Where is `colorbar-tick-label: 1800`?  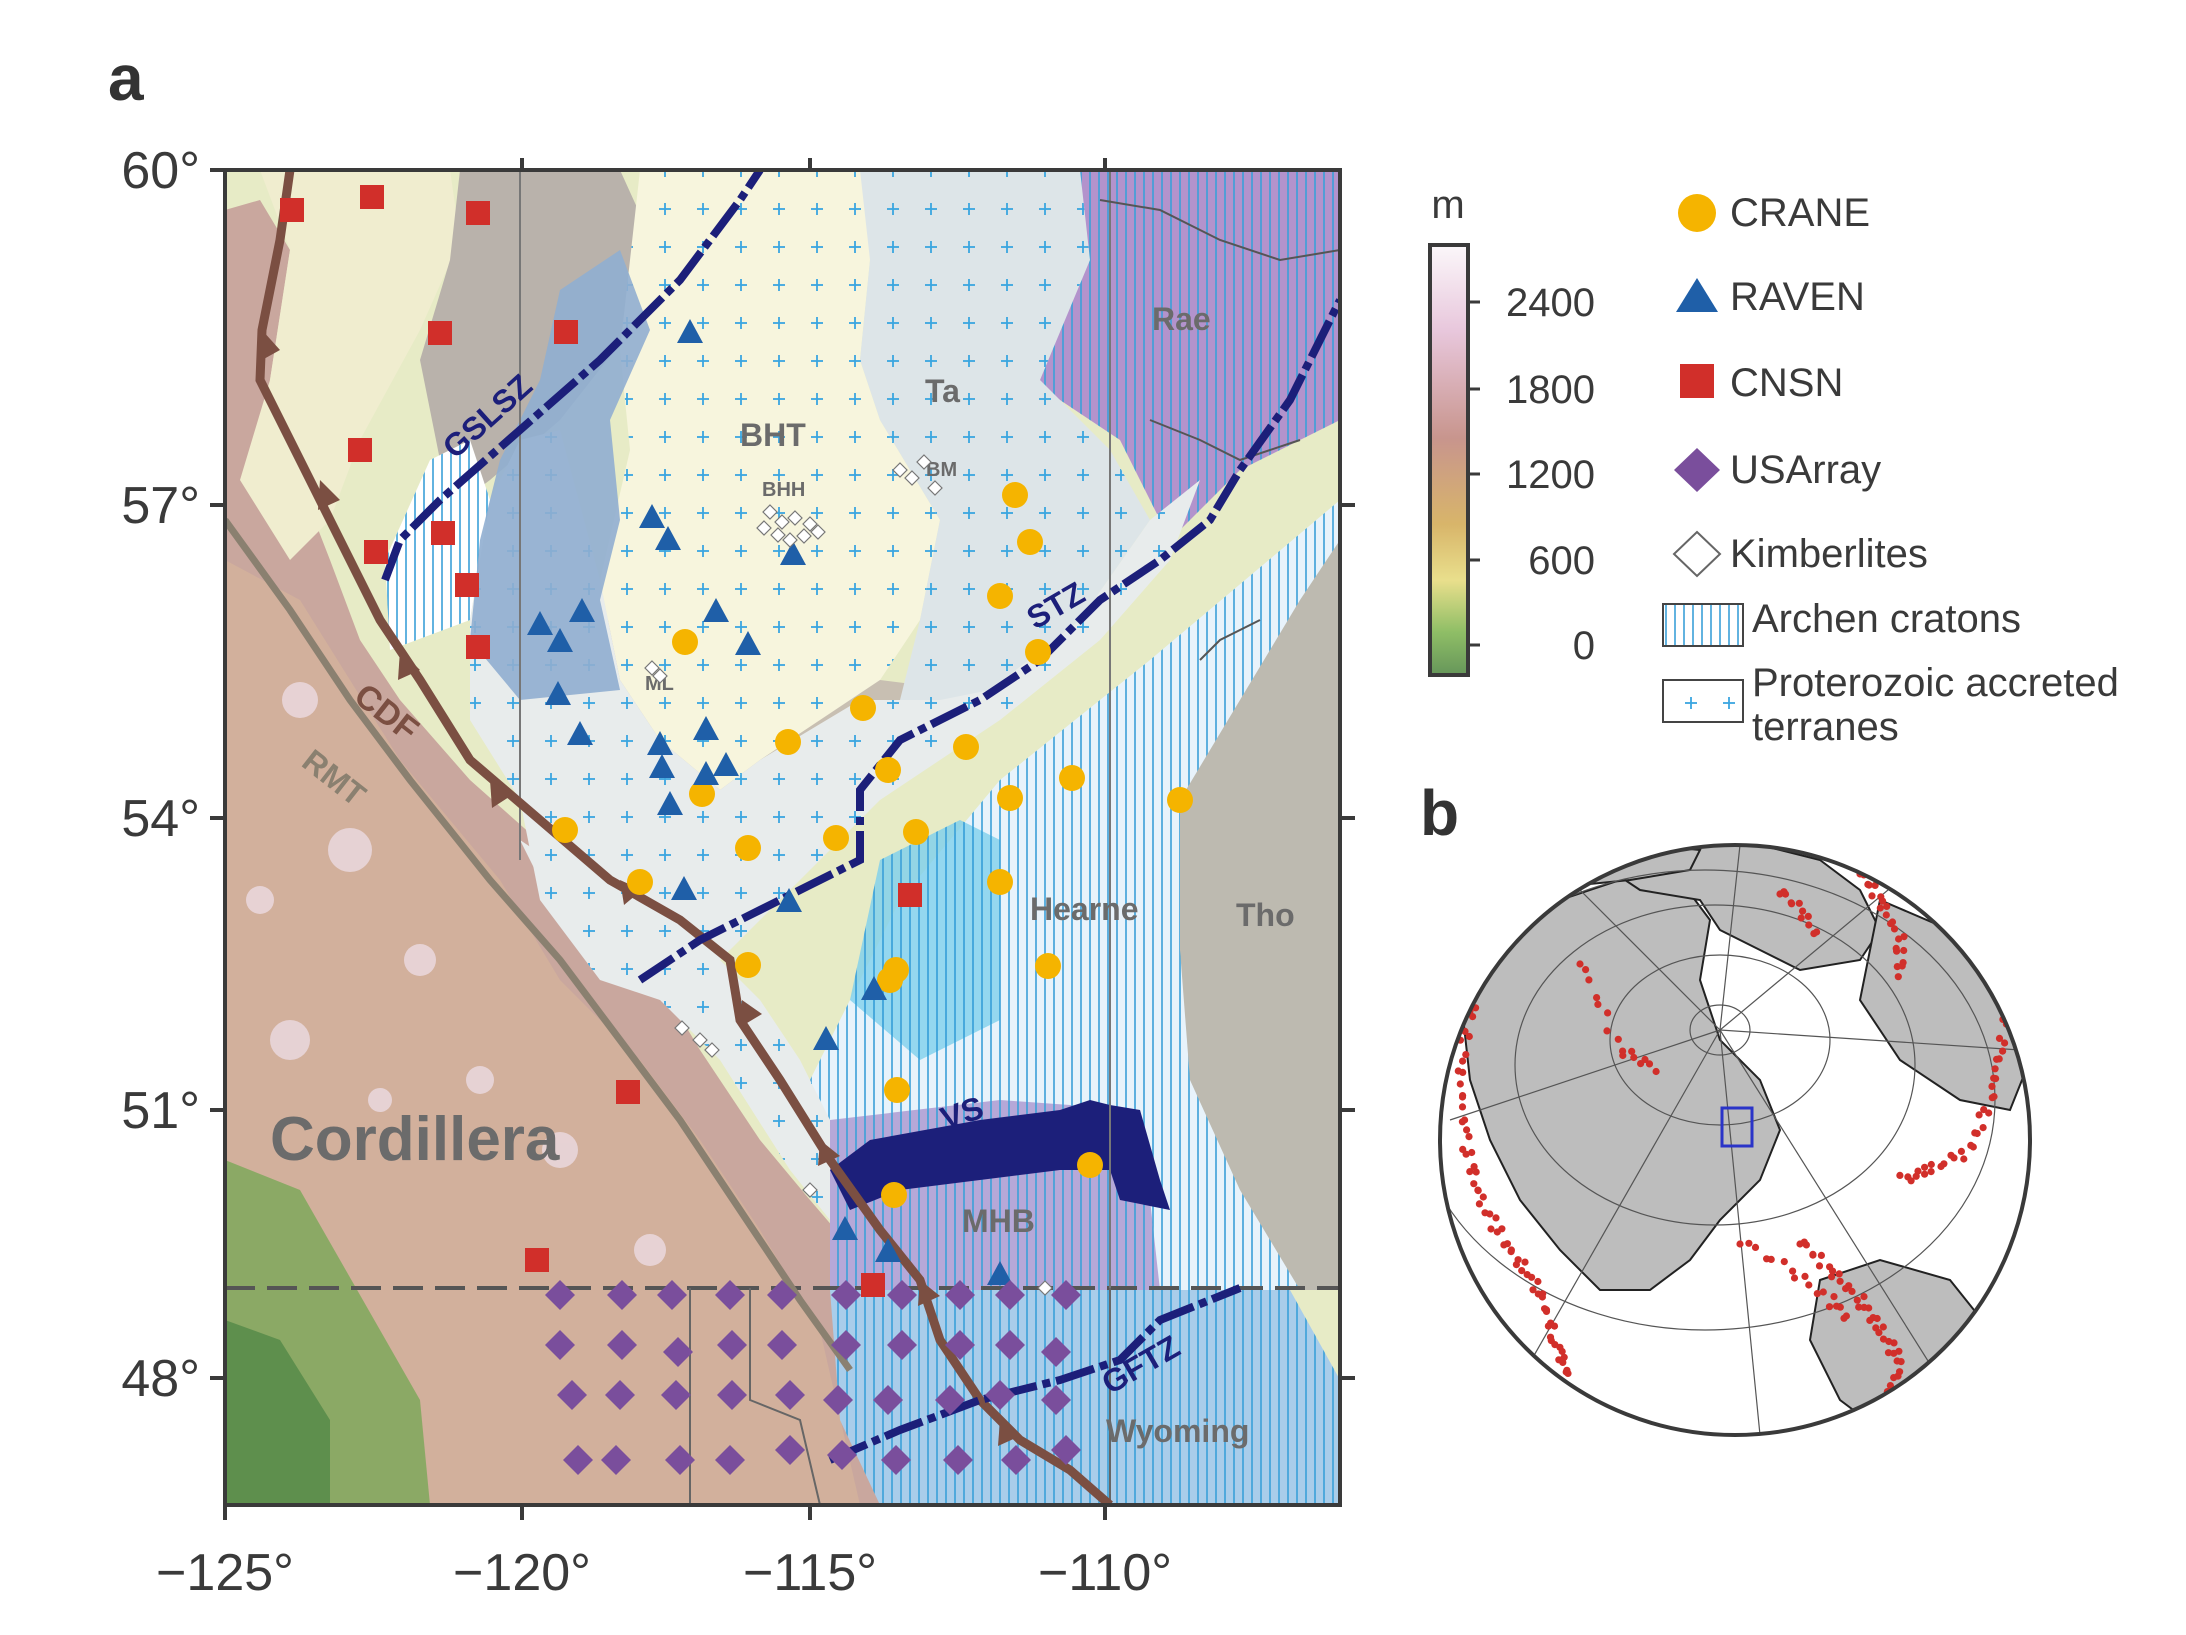
colorbar-tick-label: 1800 is located at coordinates (1550, 390).